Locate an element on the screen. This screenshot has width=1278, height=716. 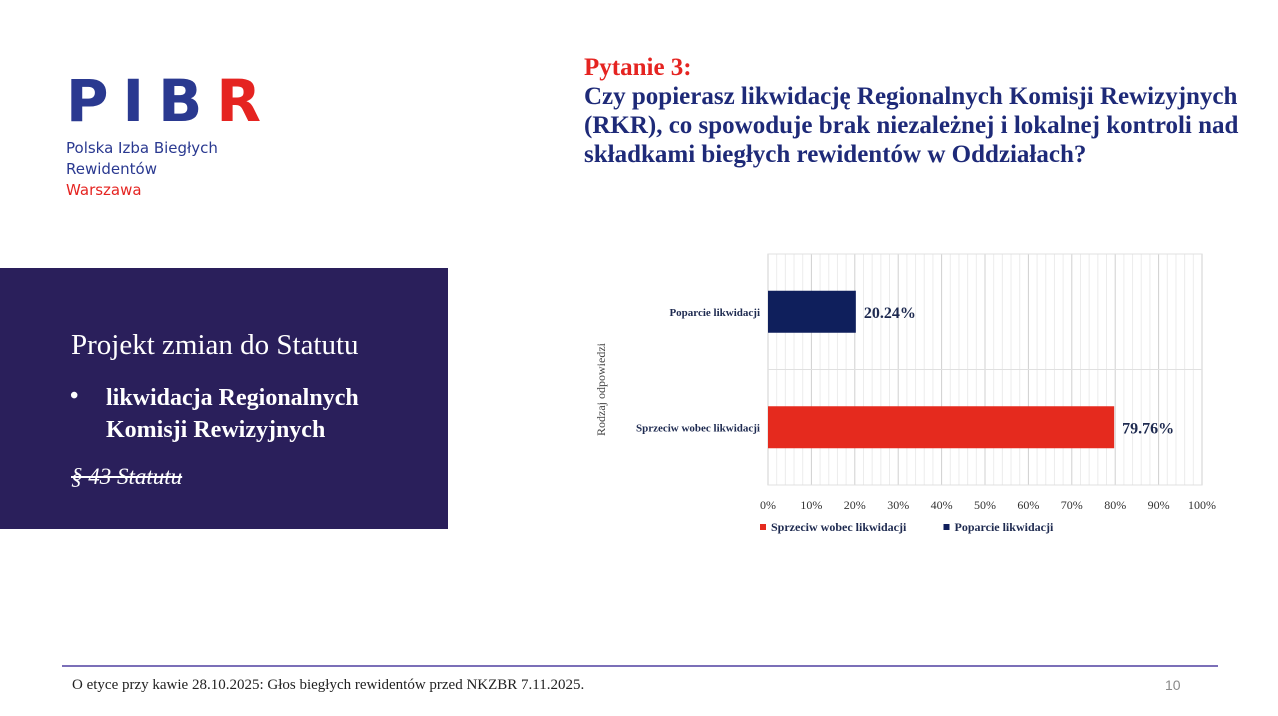
logo-letters: PIBR is located at coordinates (170, 101).